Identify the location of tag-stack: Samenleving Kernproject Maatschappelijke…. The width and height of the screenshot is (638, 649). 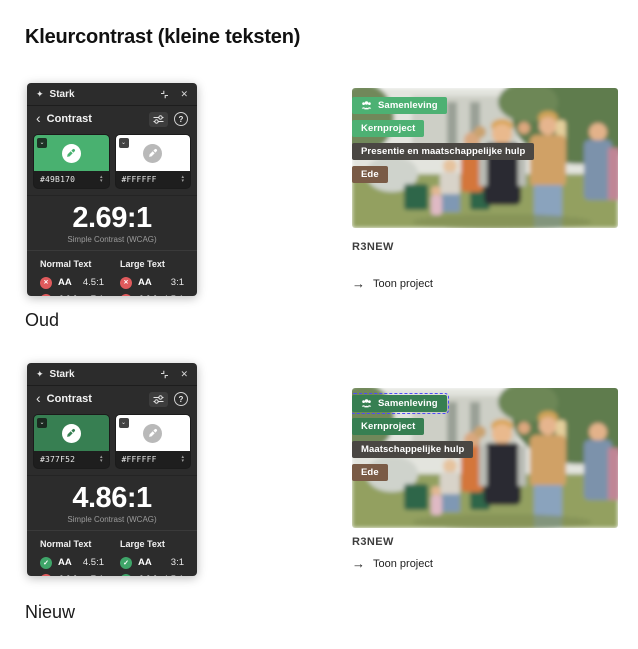
(413, 437).